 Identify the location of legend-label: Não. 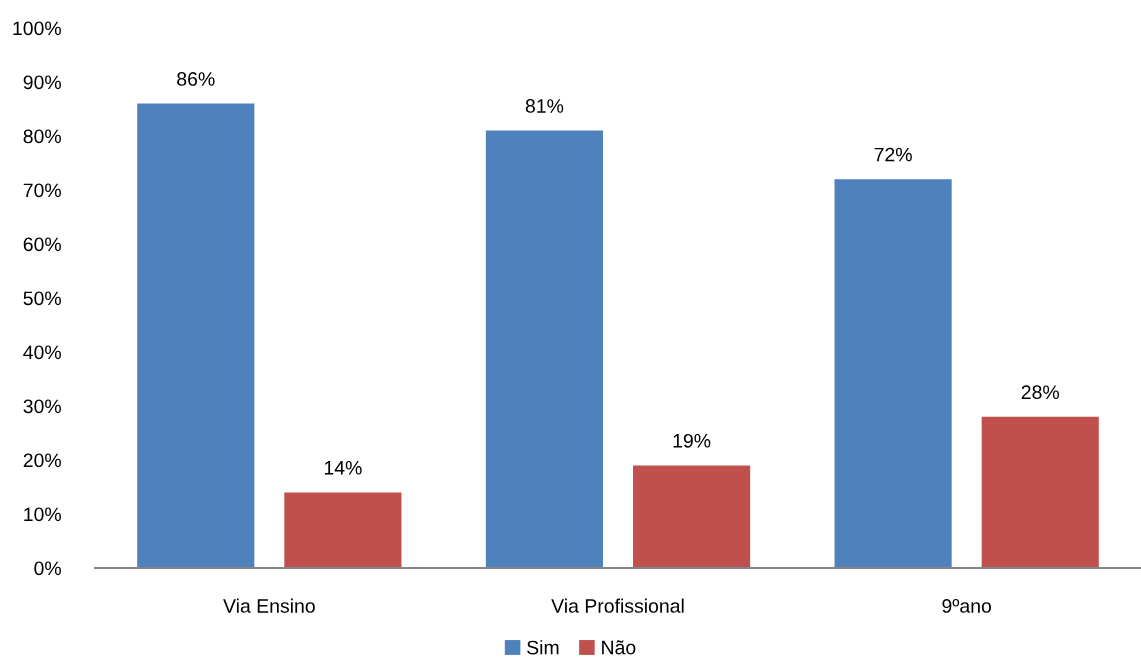
(619, 647).